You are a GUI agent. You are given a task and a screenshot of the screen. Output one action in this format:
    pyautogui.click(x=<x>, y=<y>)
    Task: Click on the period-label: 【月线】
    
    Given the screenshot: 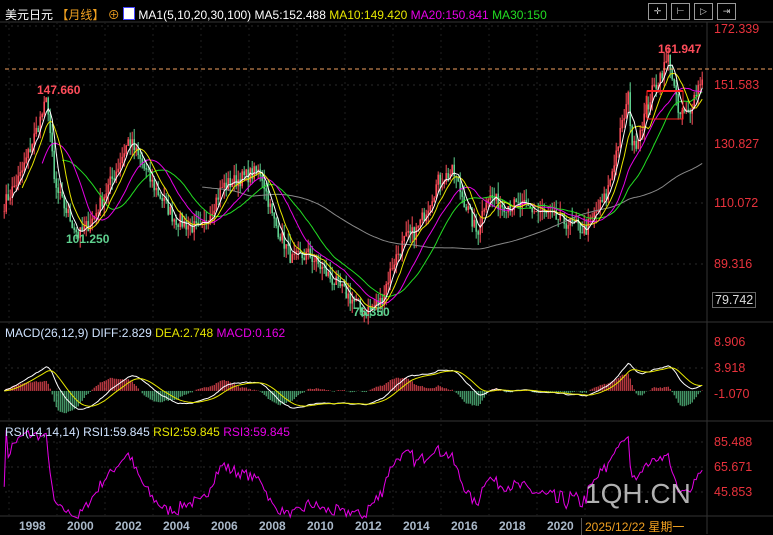 What is the action you would take?
    pyautogui.click(x=80, y=15)
    